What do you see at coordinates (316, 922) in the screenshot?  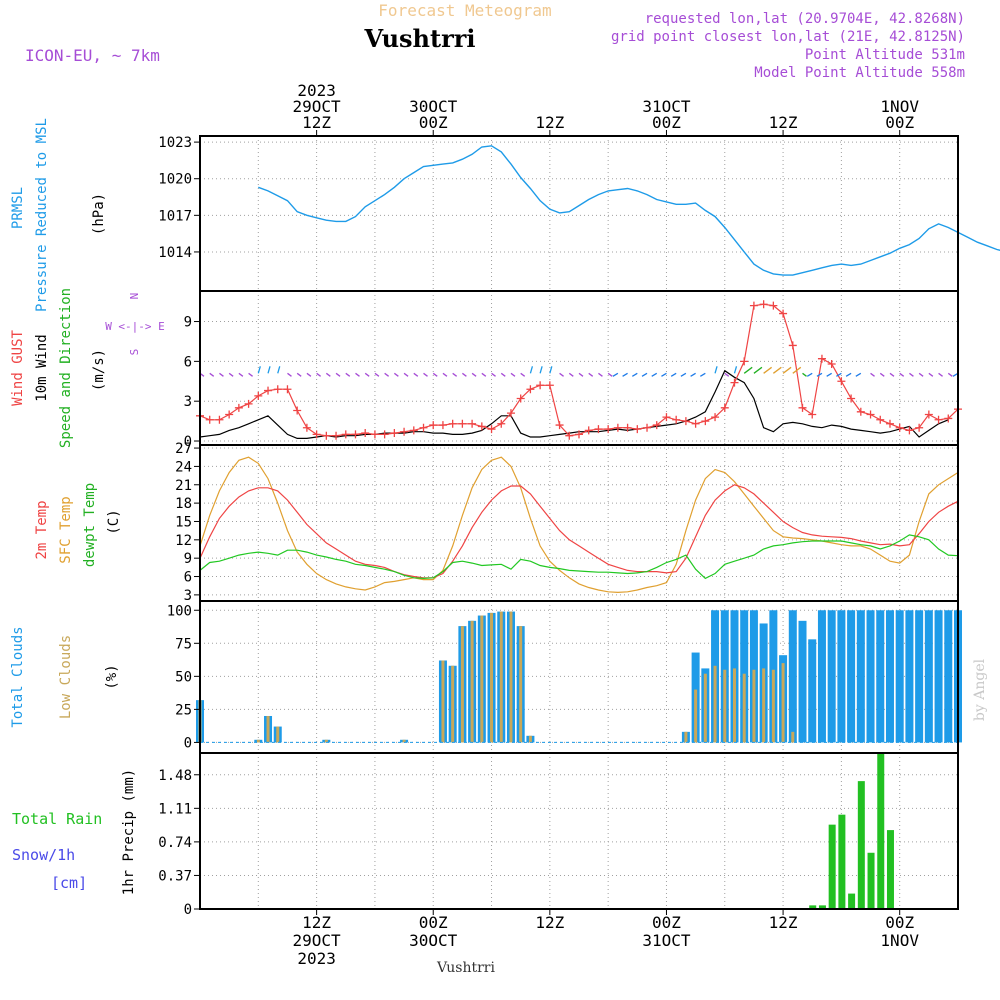 I see `bottom-time-label: 12Z` at bounding box center [316, 922].